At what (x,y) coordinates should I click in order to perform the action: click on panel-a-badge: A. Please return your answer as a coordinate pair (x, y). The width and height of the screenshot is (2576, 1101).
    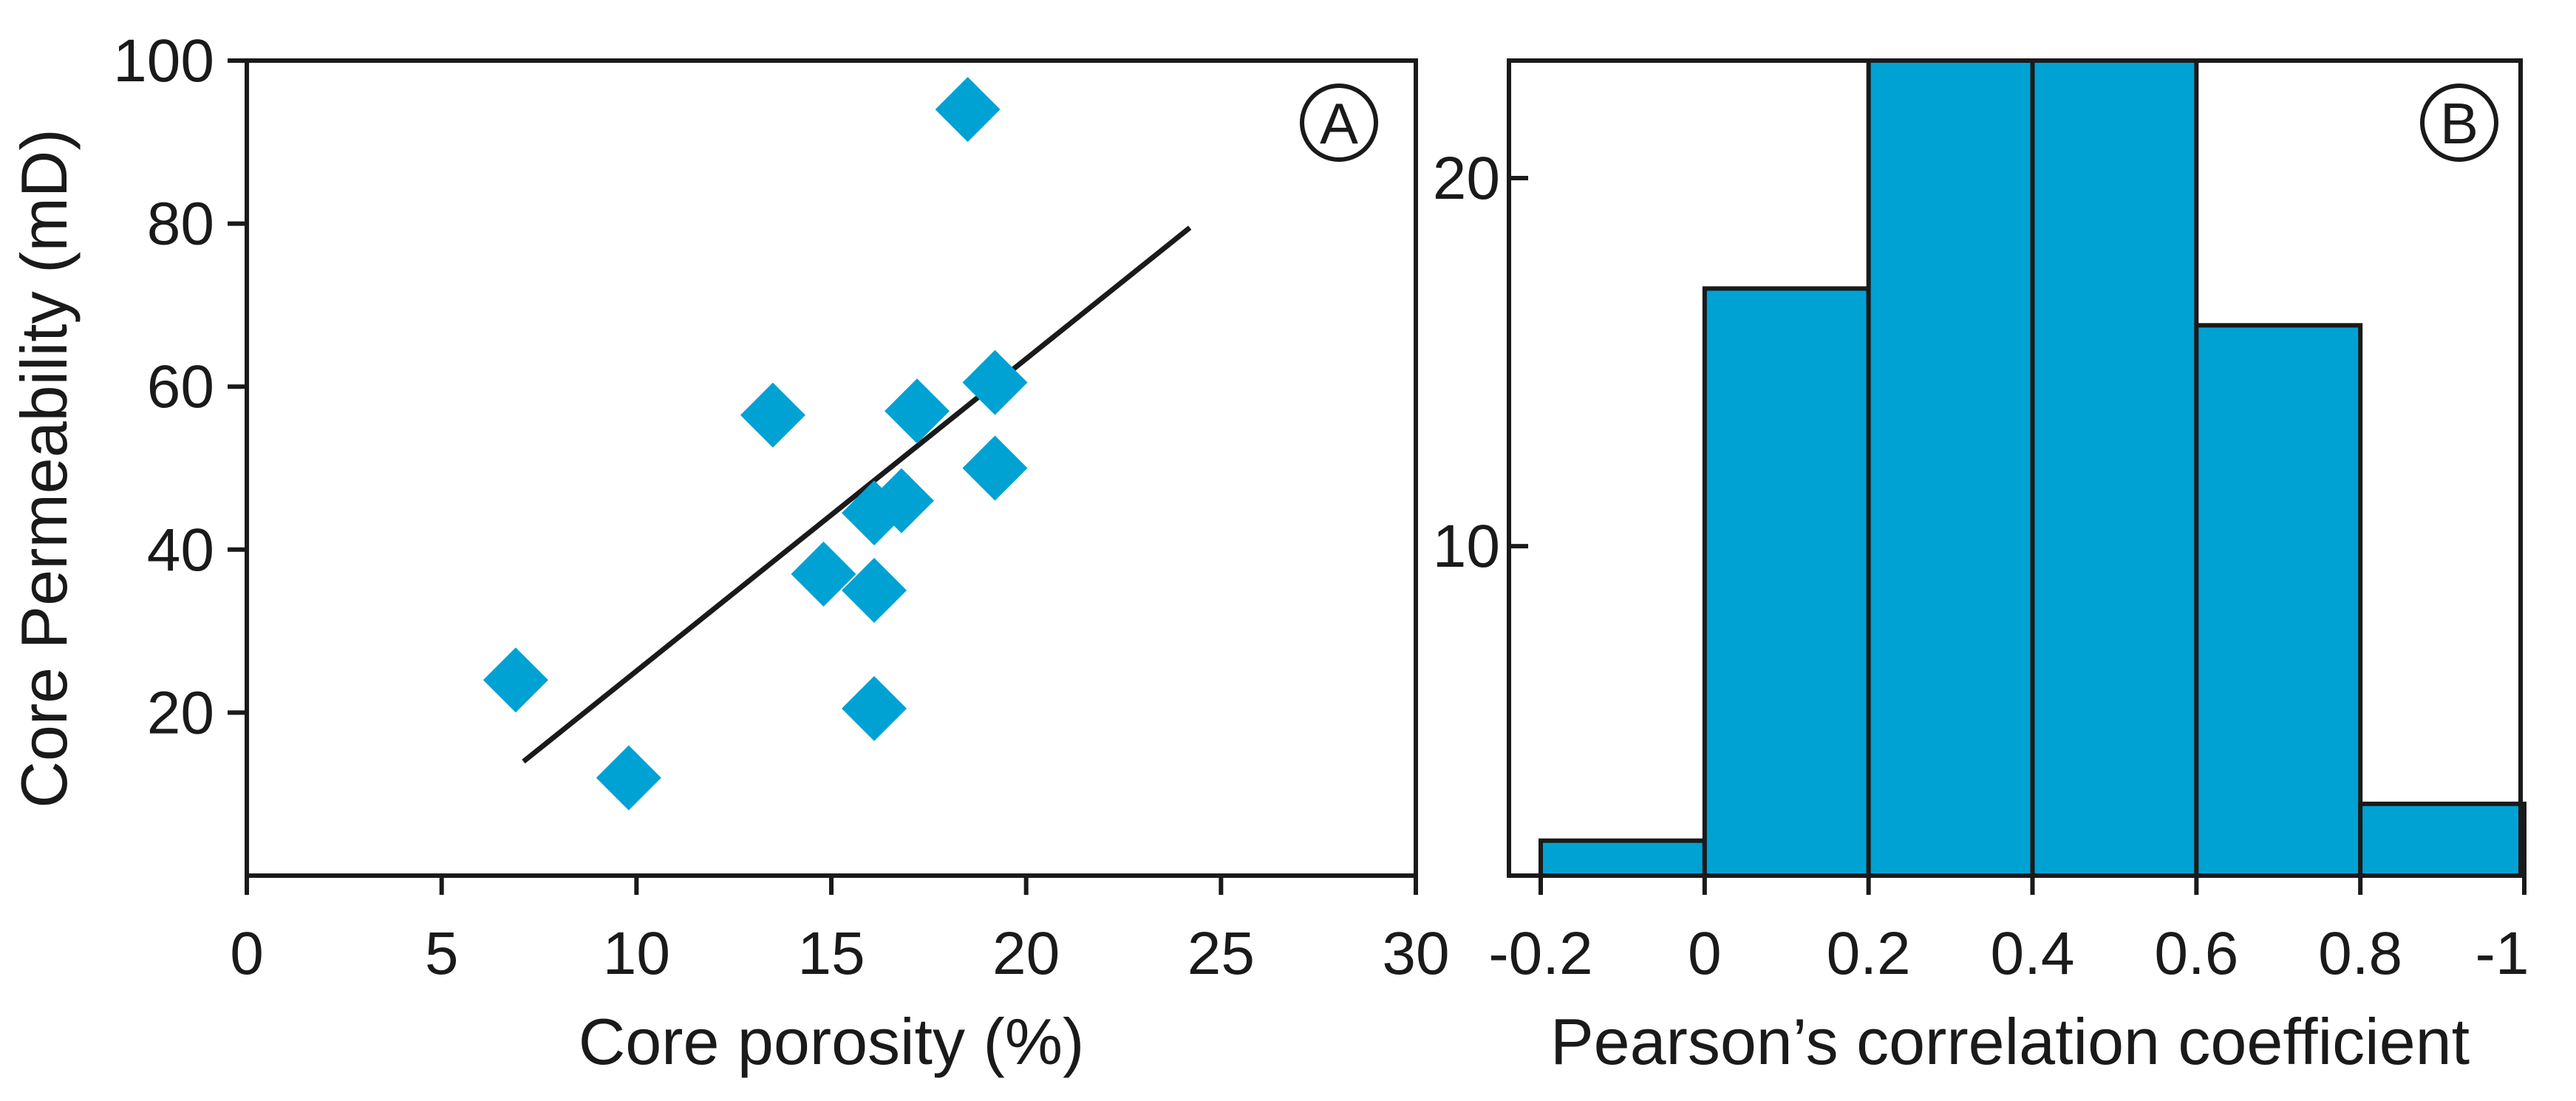
    Looking at the image, I should click on (1339, 123).